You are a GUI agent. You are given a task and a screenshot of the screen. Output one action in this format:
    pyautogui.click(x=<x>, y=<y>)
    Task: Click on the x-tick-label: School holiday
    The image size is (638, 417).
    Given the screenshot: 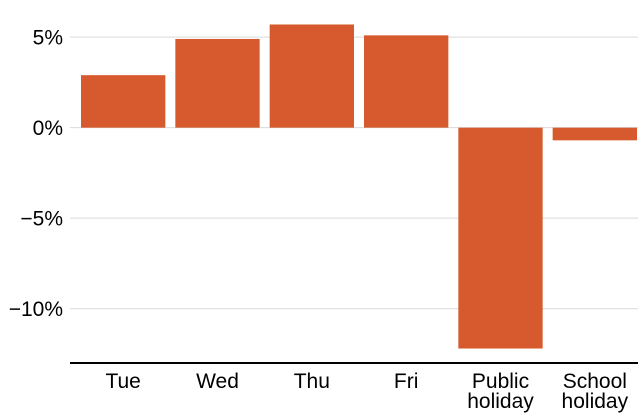 What is the action you would take?
    pyautogui.click(x=595, y=391)
    